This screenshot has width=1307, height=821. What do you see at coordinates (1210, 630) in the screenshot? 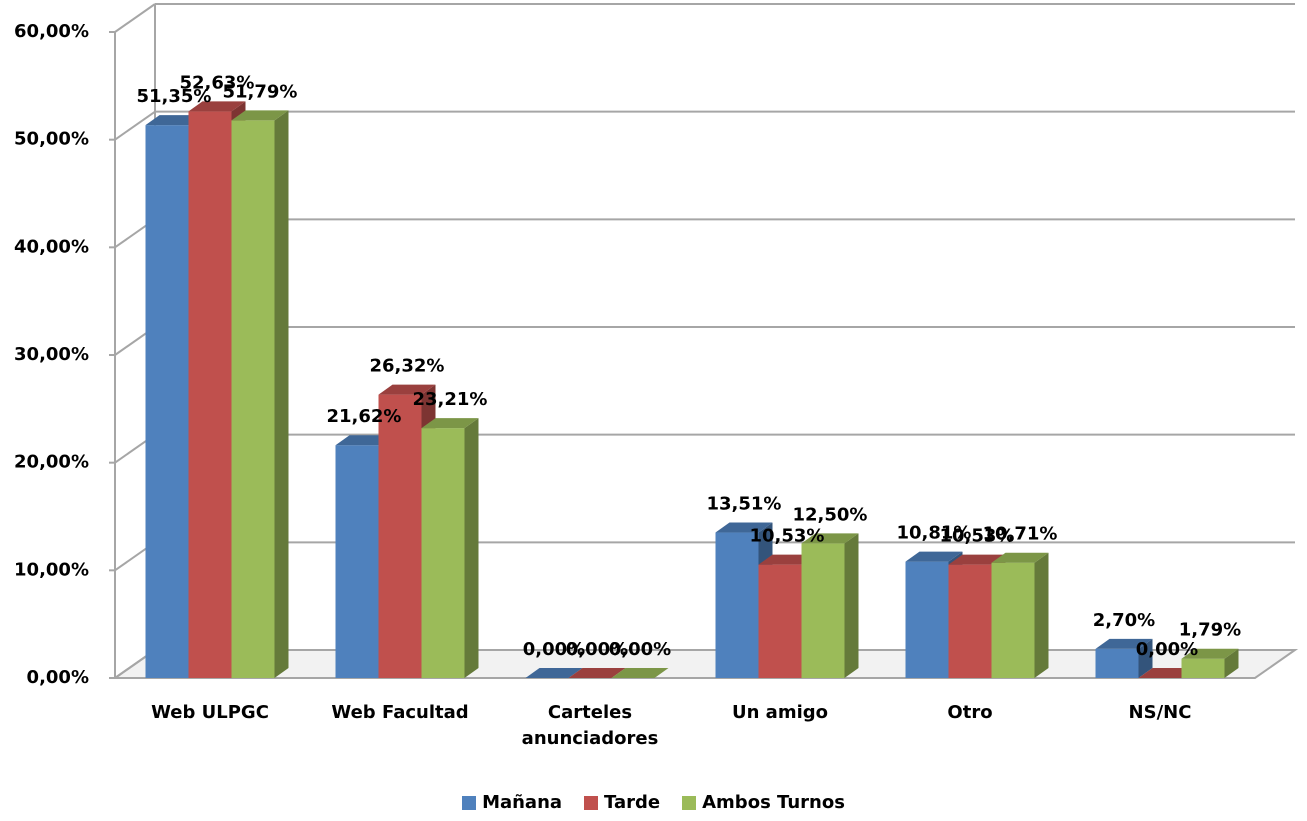
I see `value-label: 1,79%` at bounding box center [1210, 630].